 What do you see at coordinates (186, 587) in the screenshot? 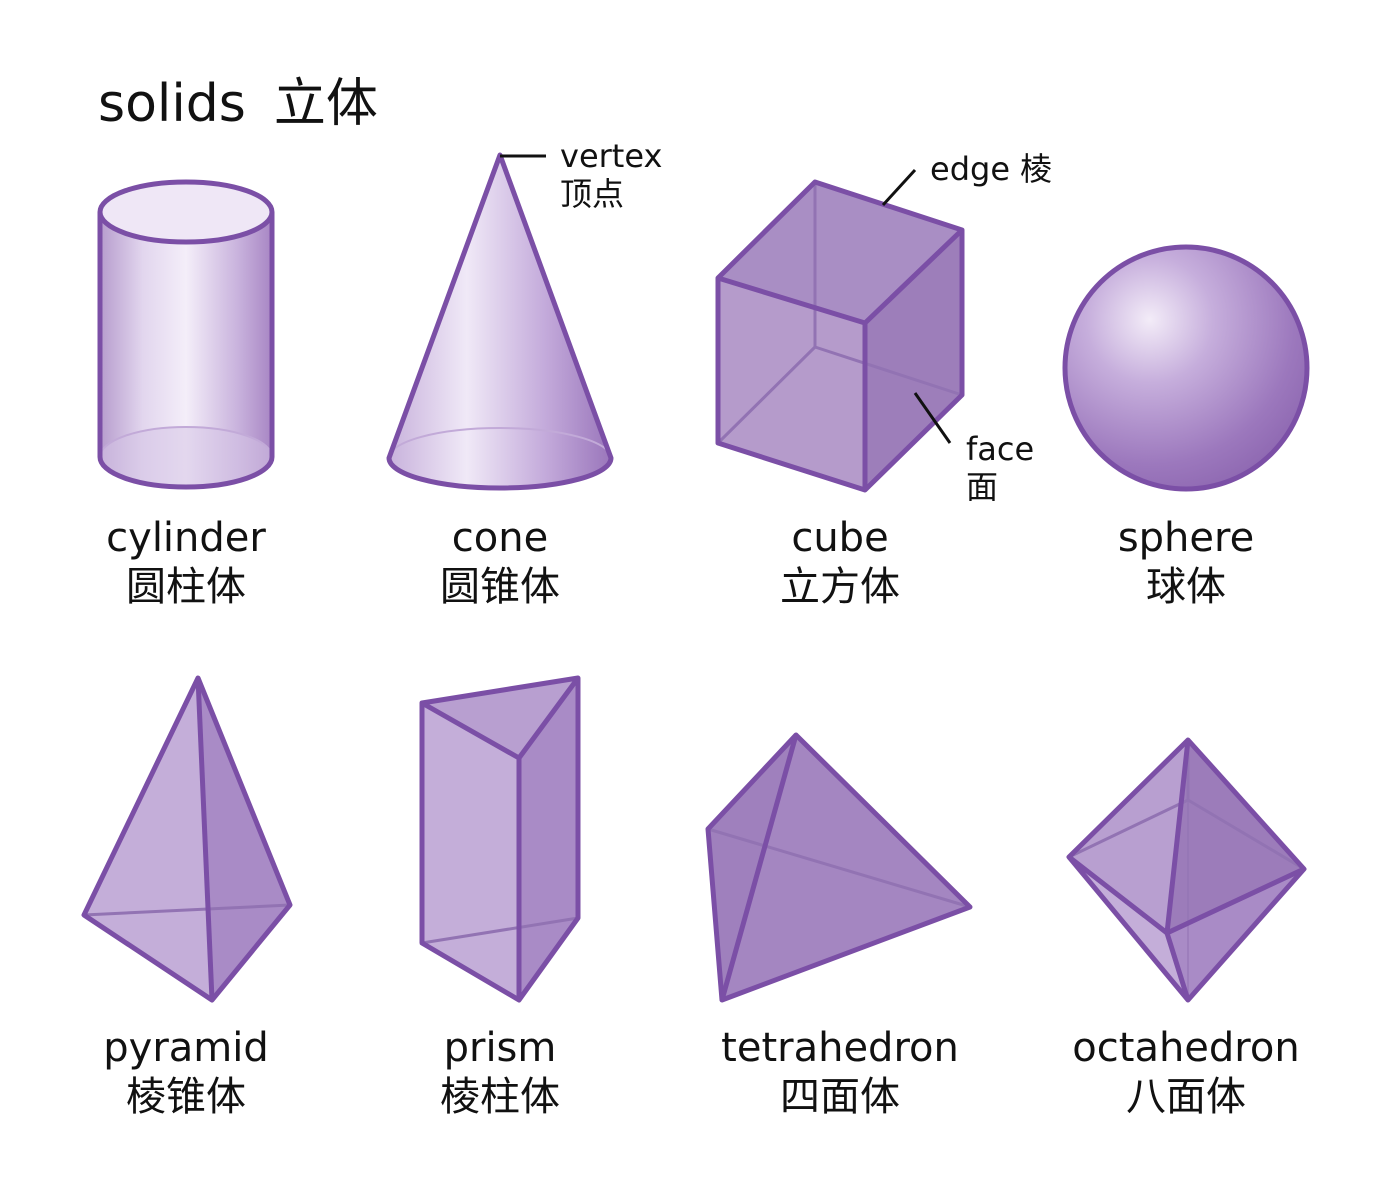
I see `label-zh: 圆柱体` at bounding box center [186, 587].